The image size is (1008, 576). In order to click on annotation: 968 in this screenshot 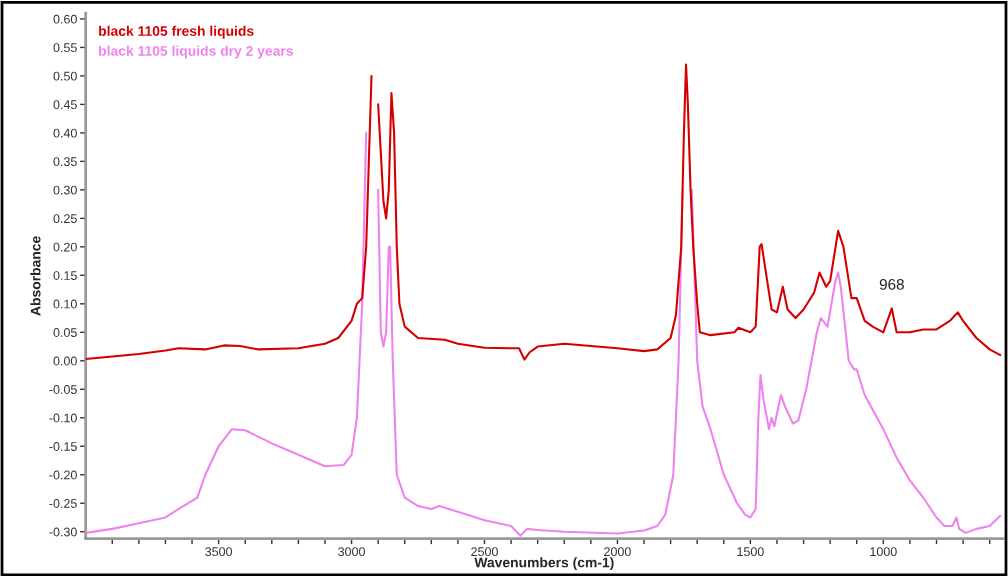, I will do `click(891, 284)`.